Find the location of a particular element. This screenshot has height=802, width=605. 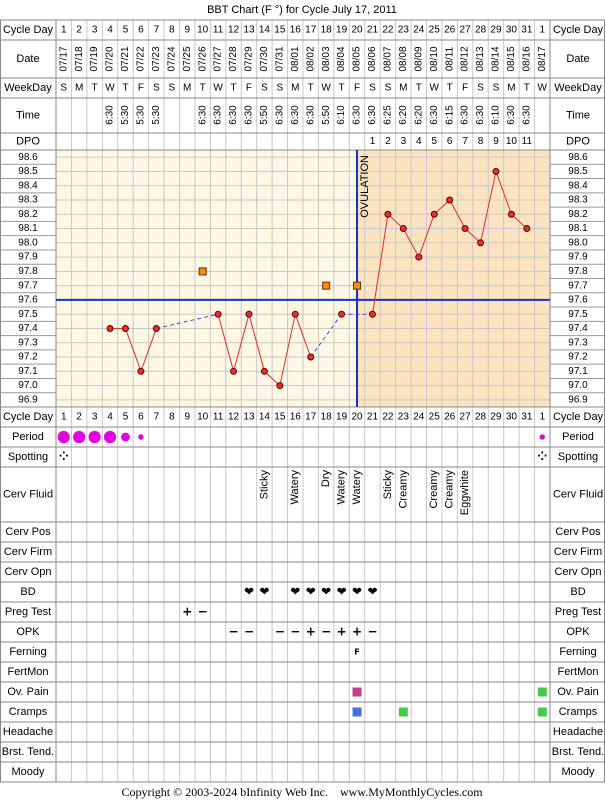

row-label: Headache is located at coordinates (28, 732).